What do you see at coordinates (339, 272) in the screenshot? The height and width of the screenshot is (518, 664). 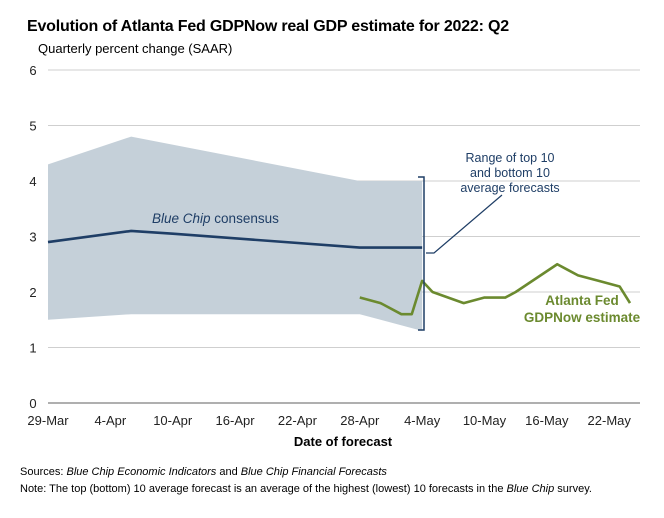 I see `series-layer` at bounding box center [339, 272].